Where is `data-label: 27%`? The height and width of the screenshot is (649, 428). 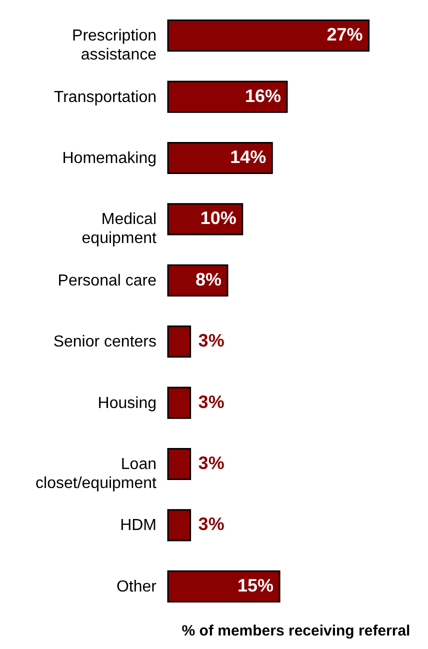 data-label: 27% is located at coordinates (344, 34).